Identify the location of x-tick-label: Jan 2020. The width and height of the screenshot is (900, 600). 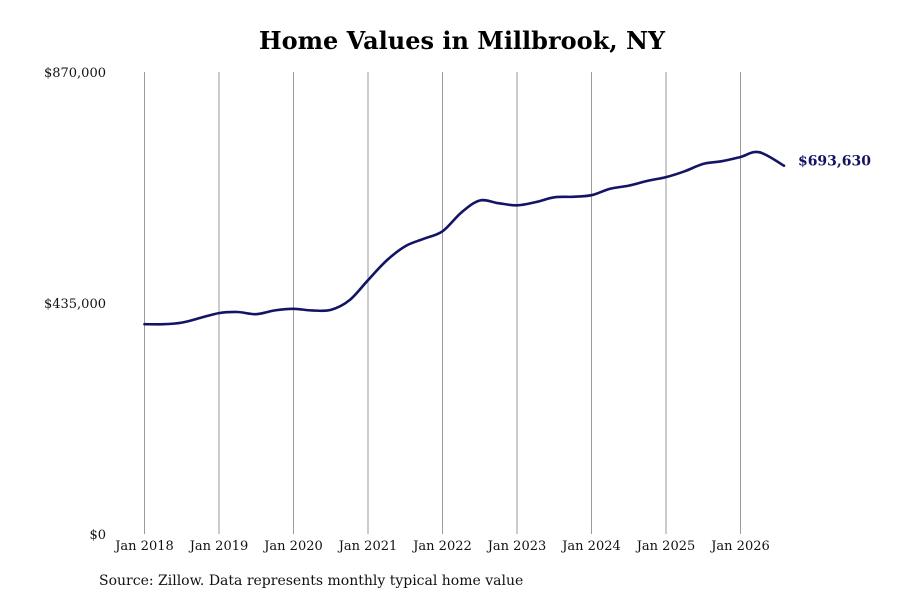
(292, 546).